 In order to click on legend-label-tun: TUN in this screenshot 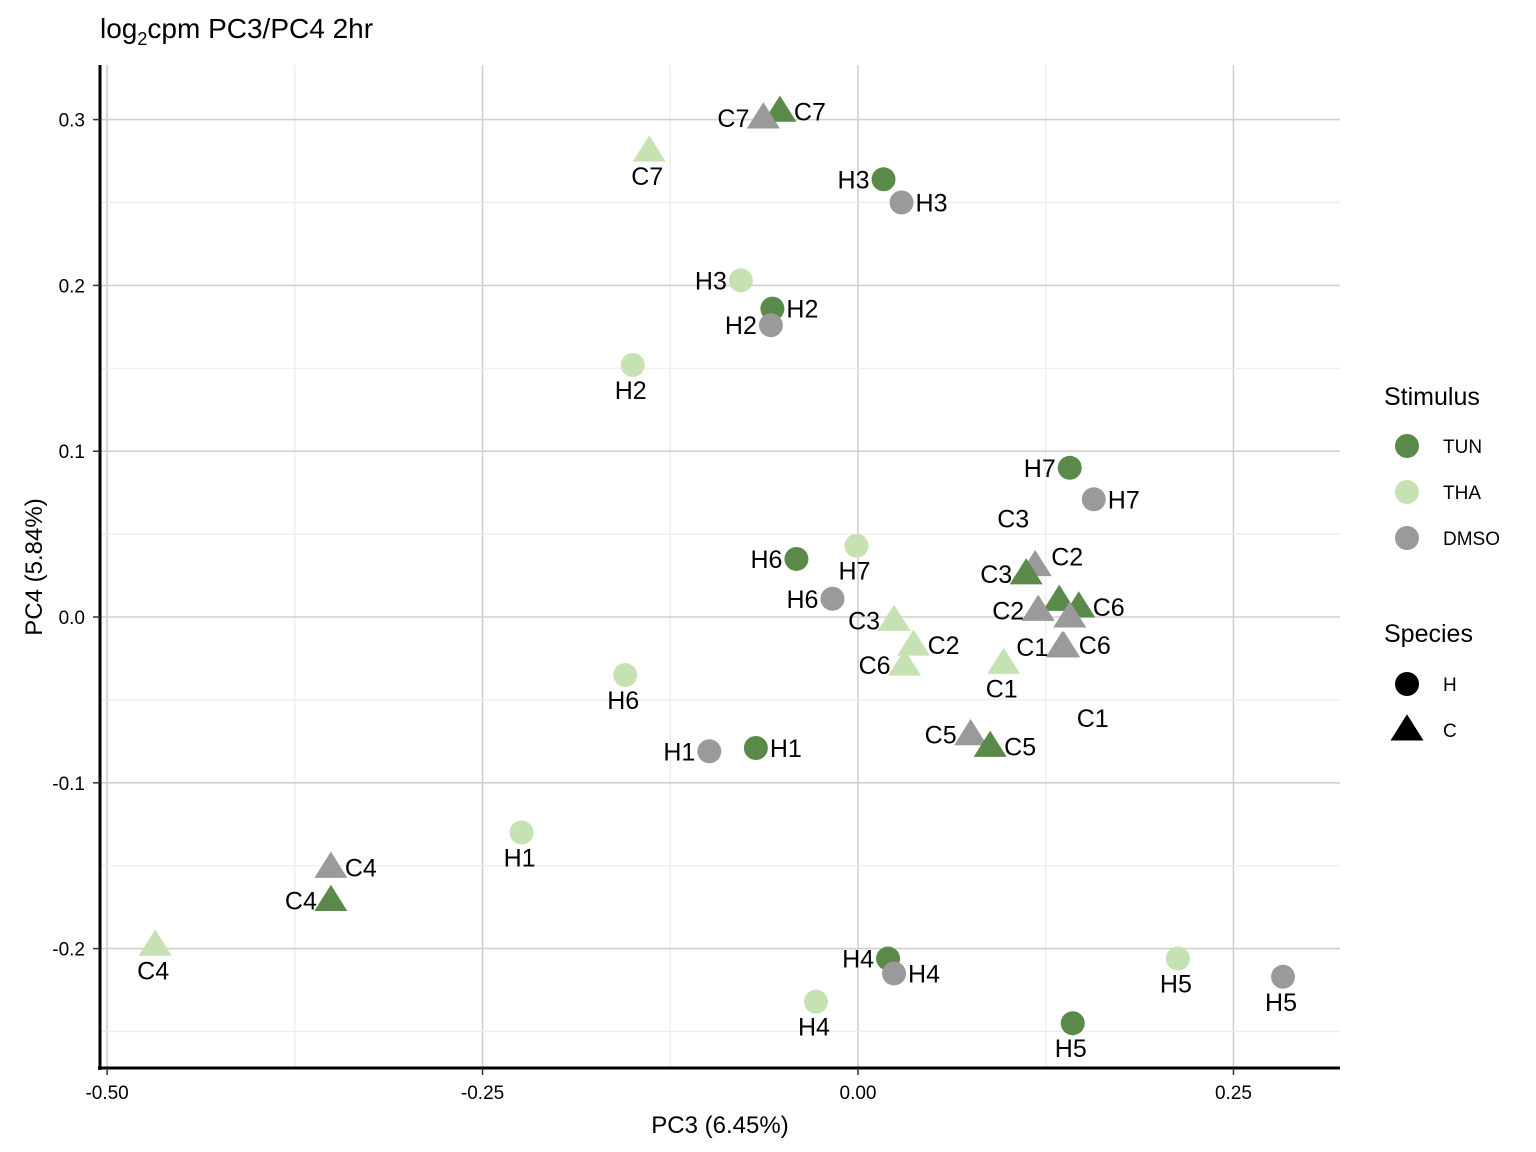, I will do `click(1462, 447)`.